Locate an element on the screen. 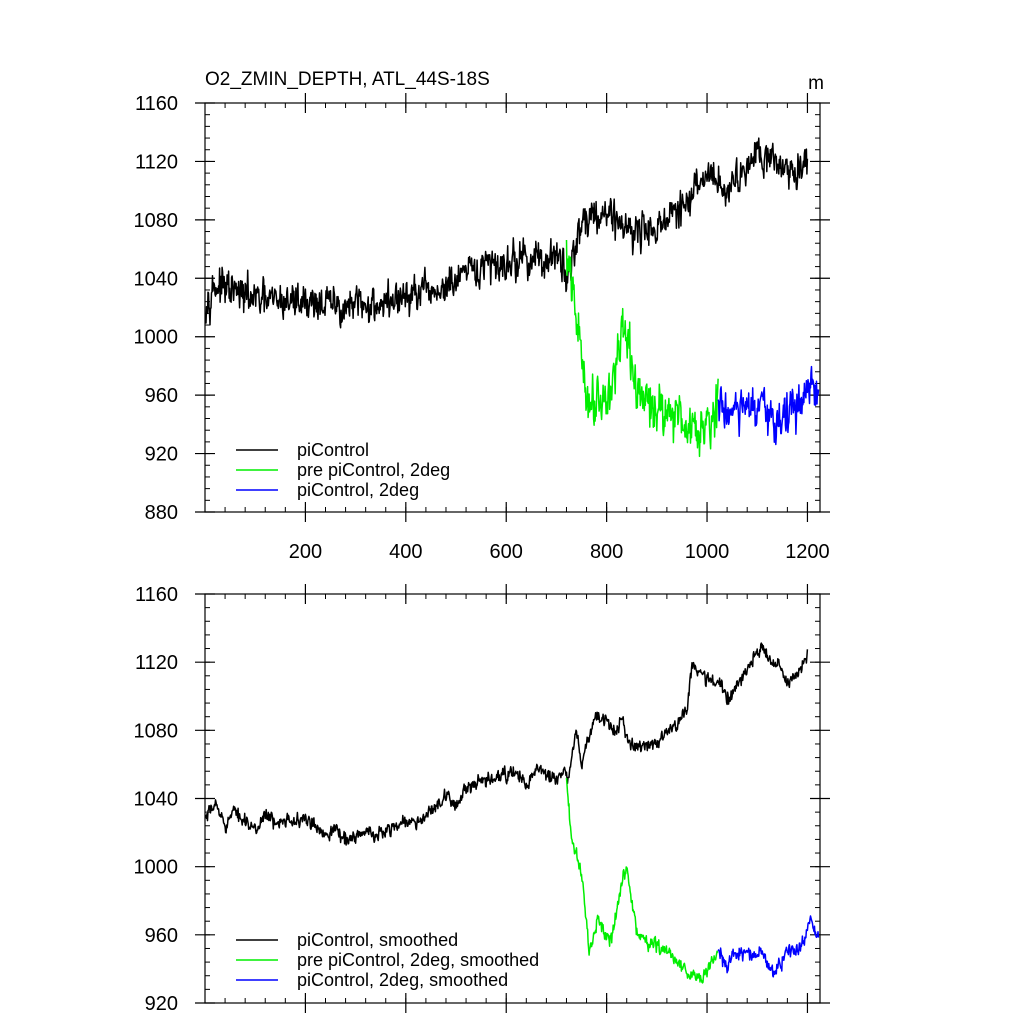 Image resolution: width=1024 pixels, height=1024 pixels. x-tick-label: 600 is located at coordinates (506, 552).